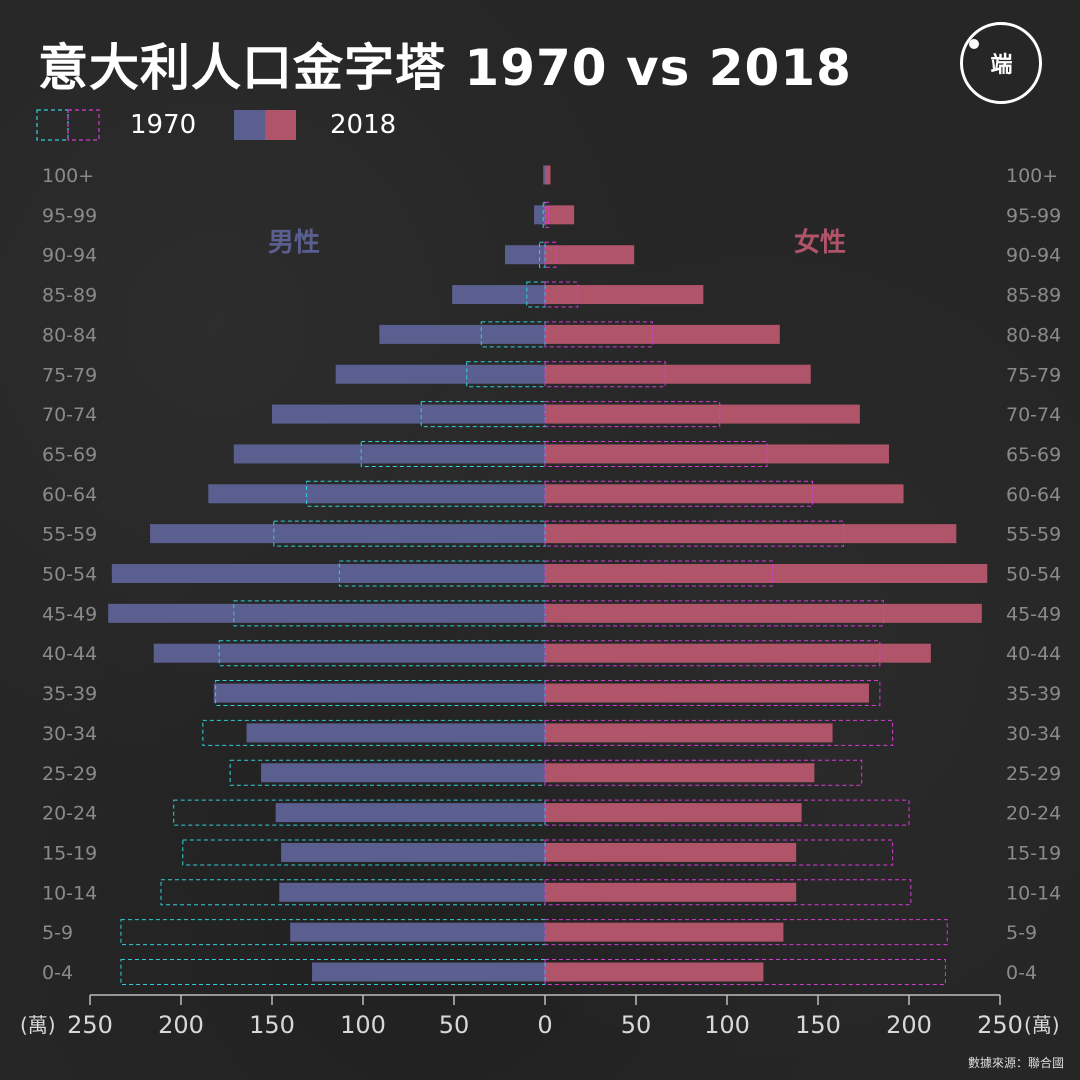 This screenshot has height=1080, width=1080. I want to click on age-label-left: 15-19, so click(69, 853).